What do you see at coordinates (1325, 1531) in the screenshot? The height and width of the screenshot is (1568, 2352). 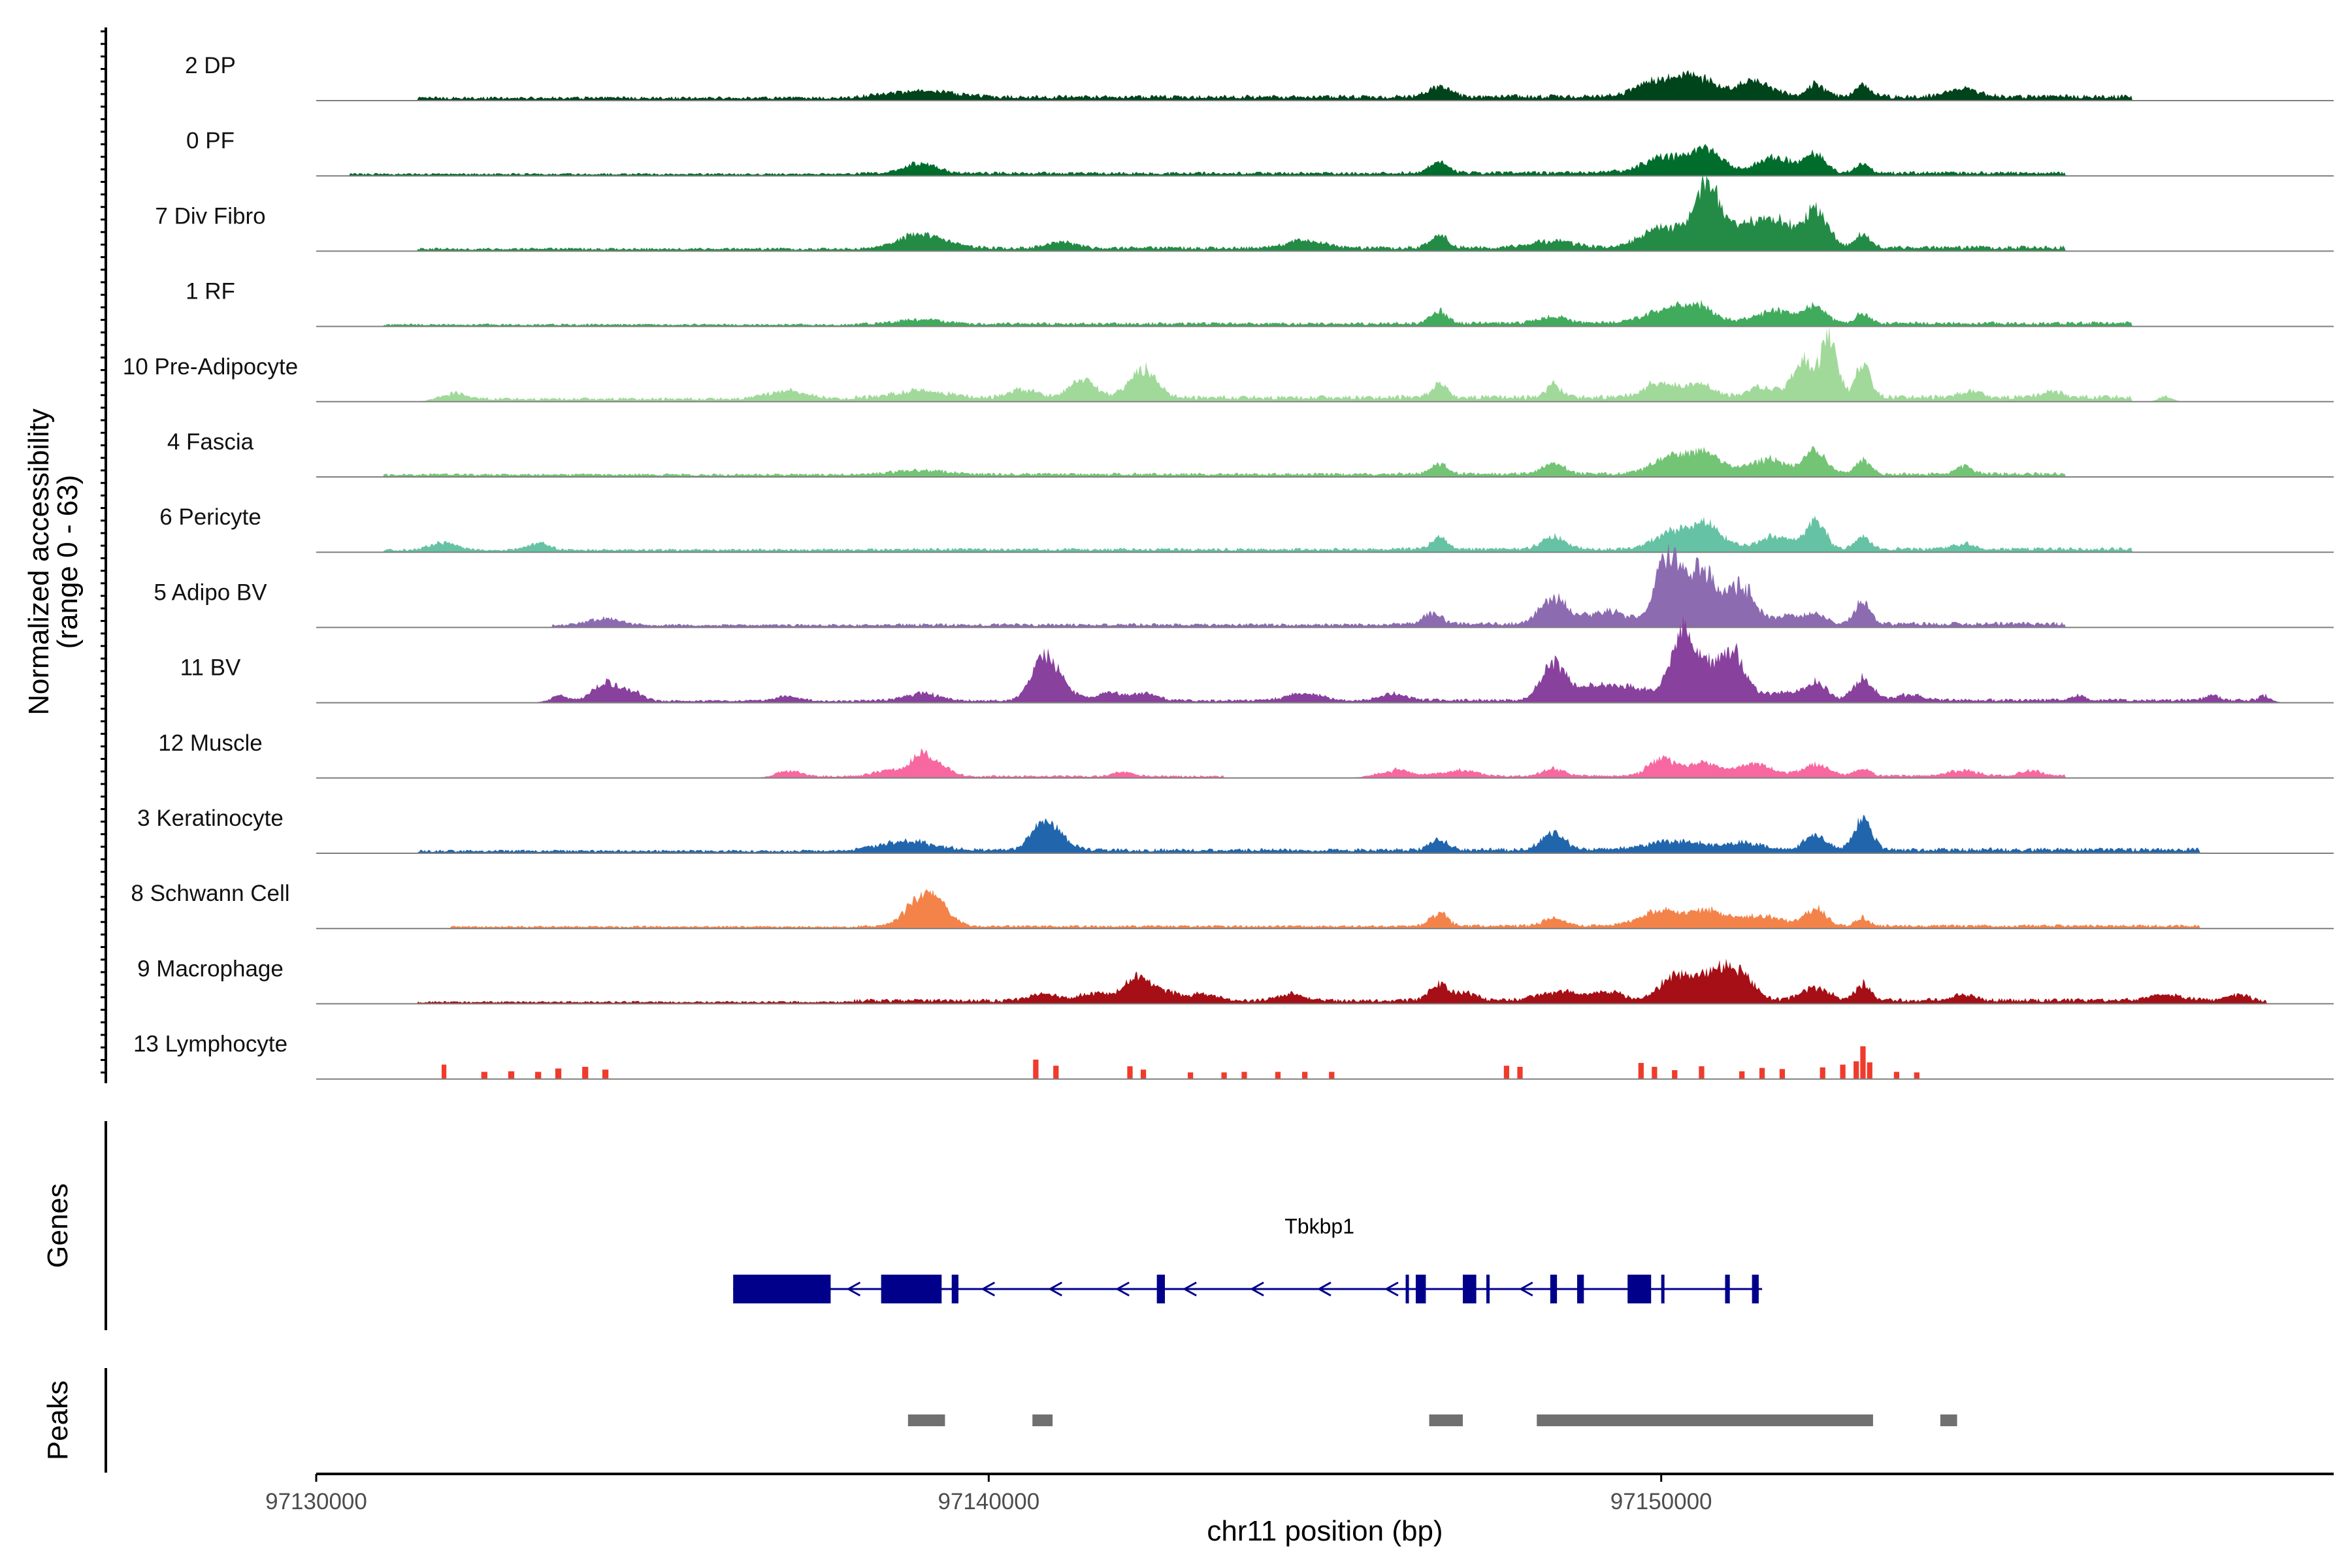 I see `x-axis-title: chr11 position (bp)` at bounding box center [1325, 1531].